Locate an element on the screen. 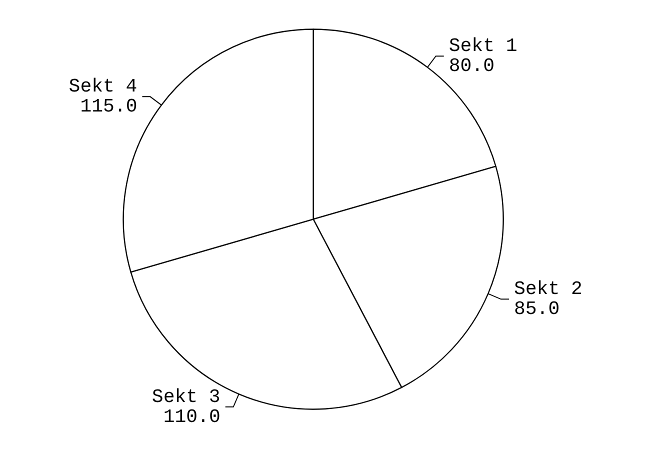  data-label: 85.0 is located at coordinates (537, 309).